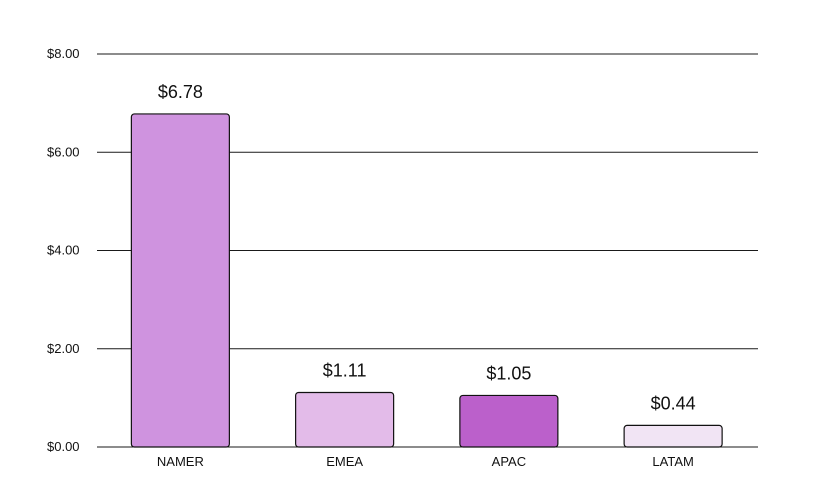 This screenshot has width=822, height=491. I want to click on bar-latam, so click(673, 436).